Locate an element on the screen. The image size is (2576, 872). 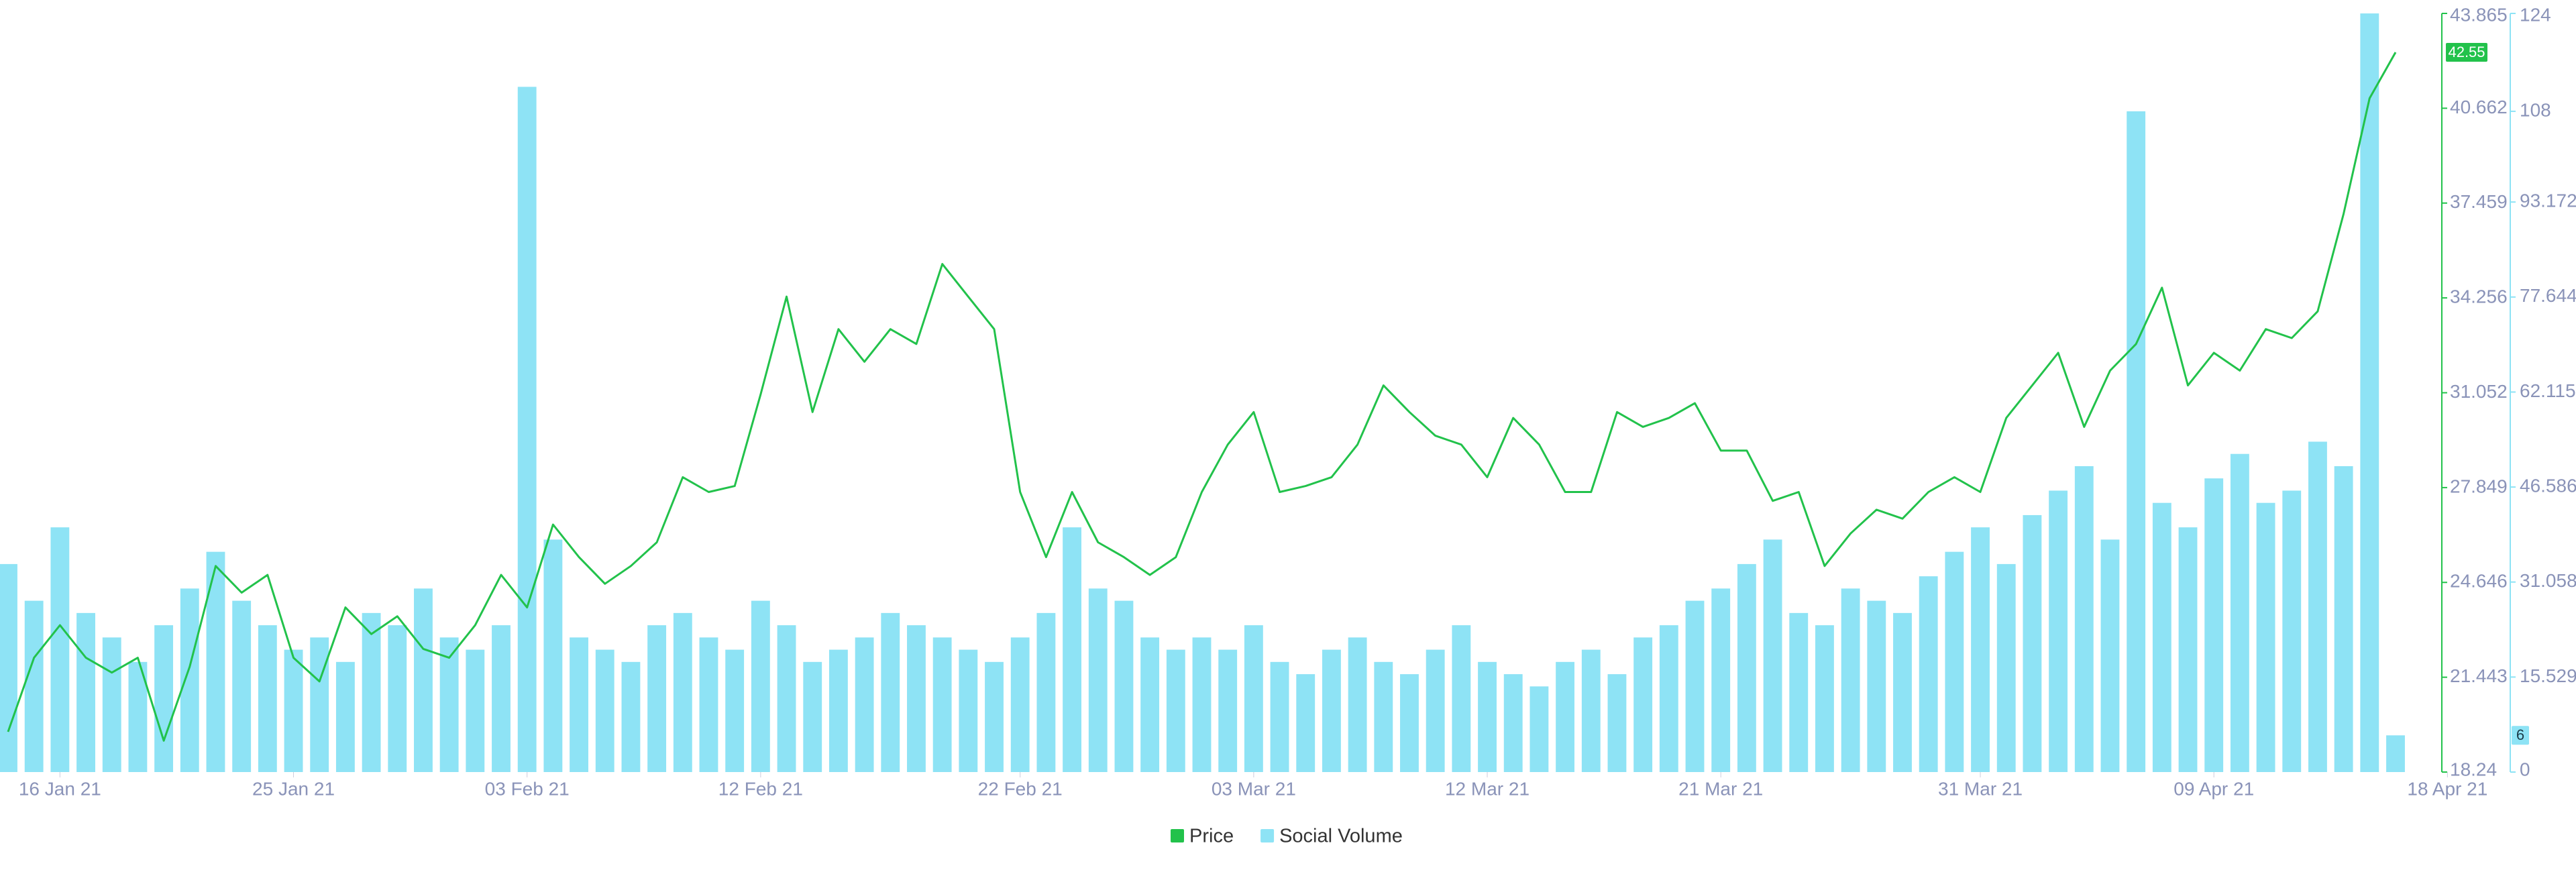
y-tick-label: 31.052 is located at coordinates (2479, 391).